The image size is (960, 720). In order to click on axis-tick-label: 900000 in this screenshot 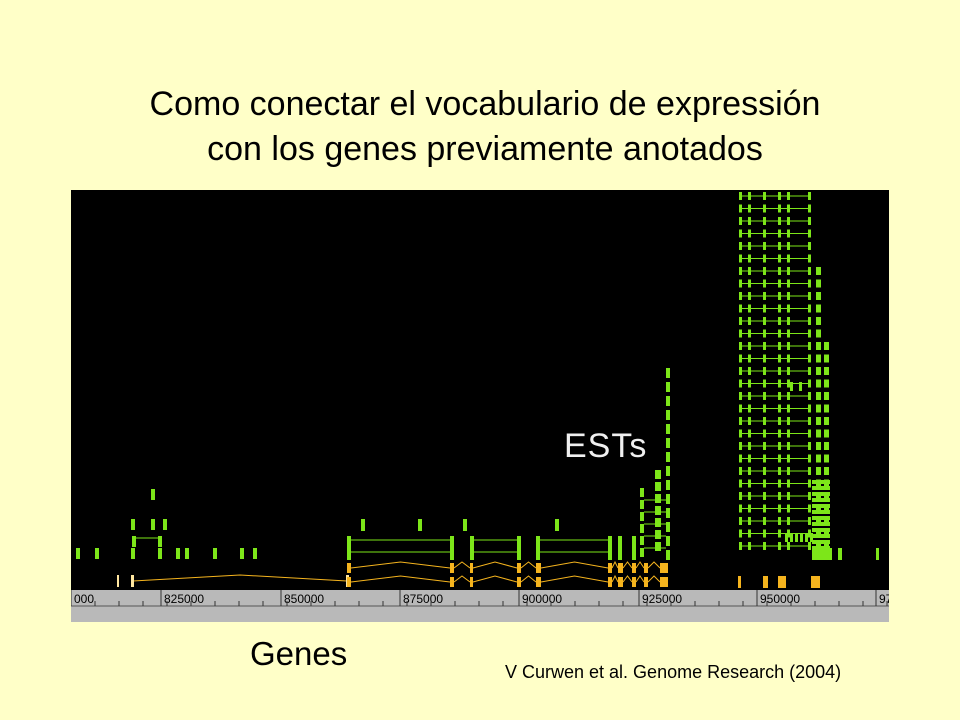, I will do `click(542, 599)`.